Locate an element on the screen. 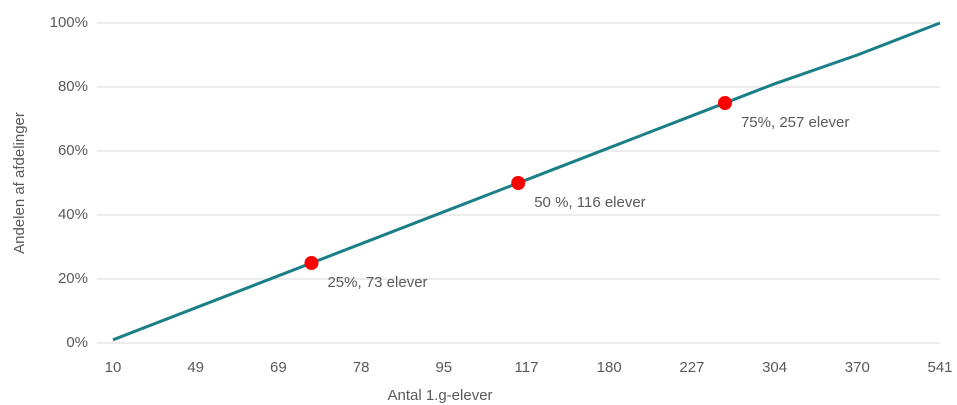  y-tick-label: 100% is located at coordinates (69, 22).